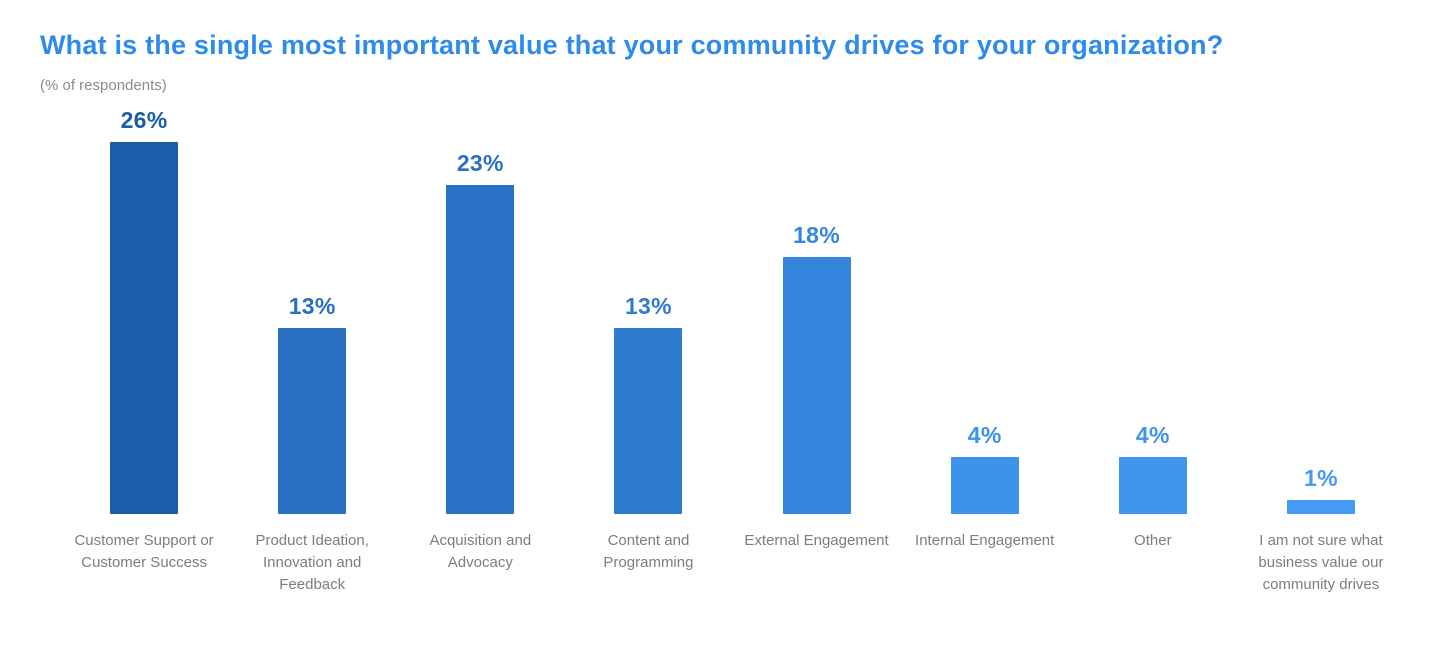  Describe the element at coordinates (816, 540) in the screenshot. I see `bar-category-label: External Engagement` at that location.